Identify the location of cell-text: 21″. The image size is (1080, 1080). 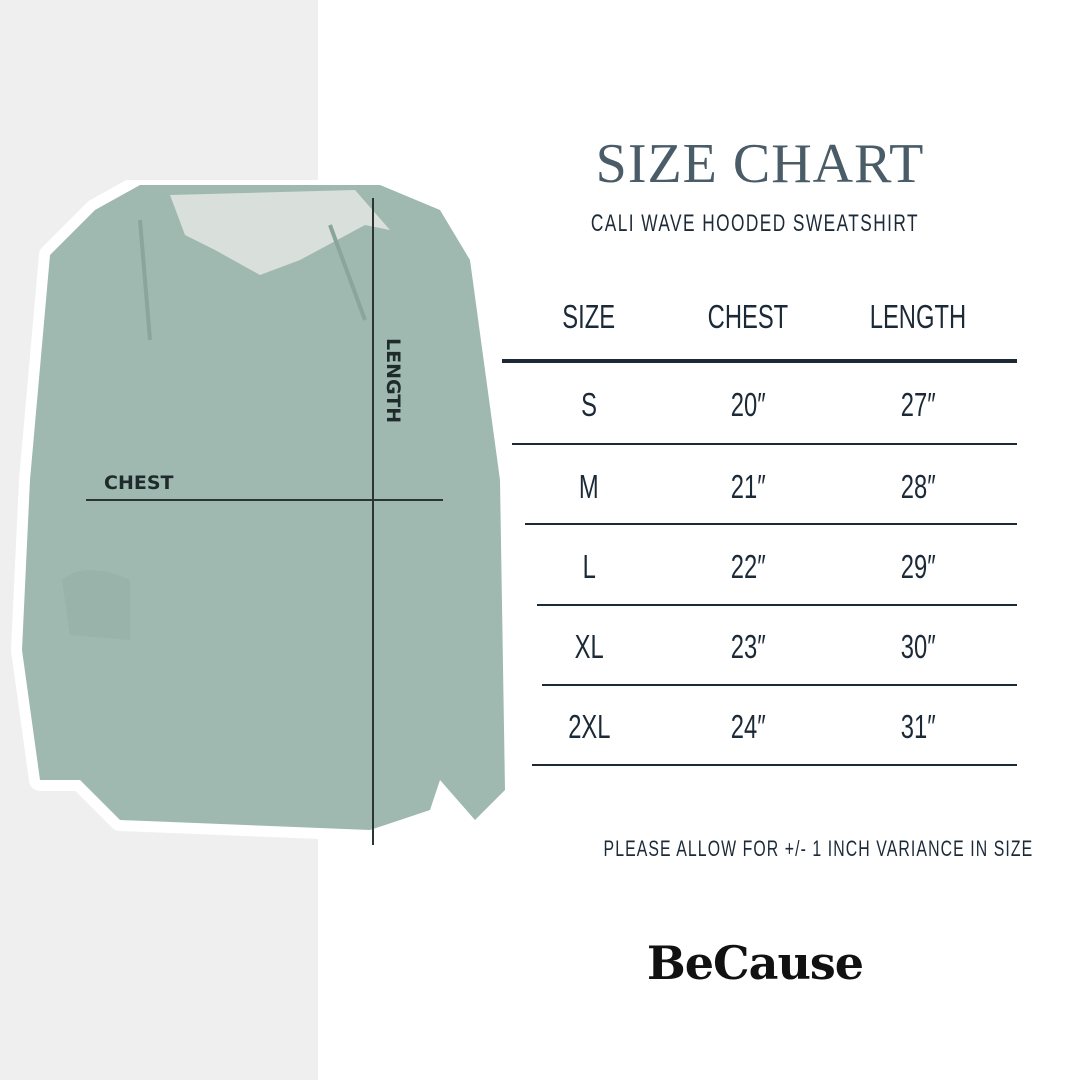
(748, 486).